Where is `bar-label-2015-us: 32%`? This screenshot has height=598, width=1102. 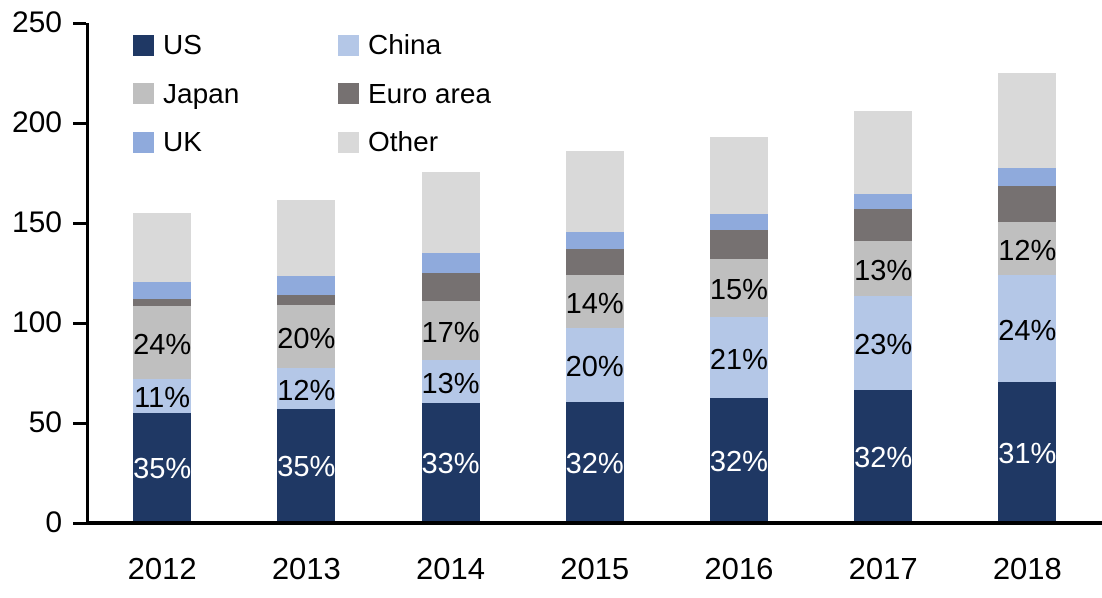
bar-label-2015-us: 32% is located at coordinates (594, 463).